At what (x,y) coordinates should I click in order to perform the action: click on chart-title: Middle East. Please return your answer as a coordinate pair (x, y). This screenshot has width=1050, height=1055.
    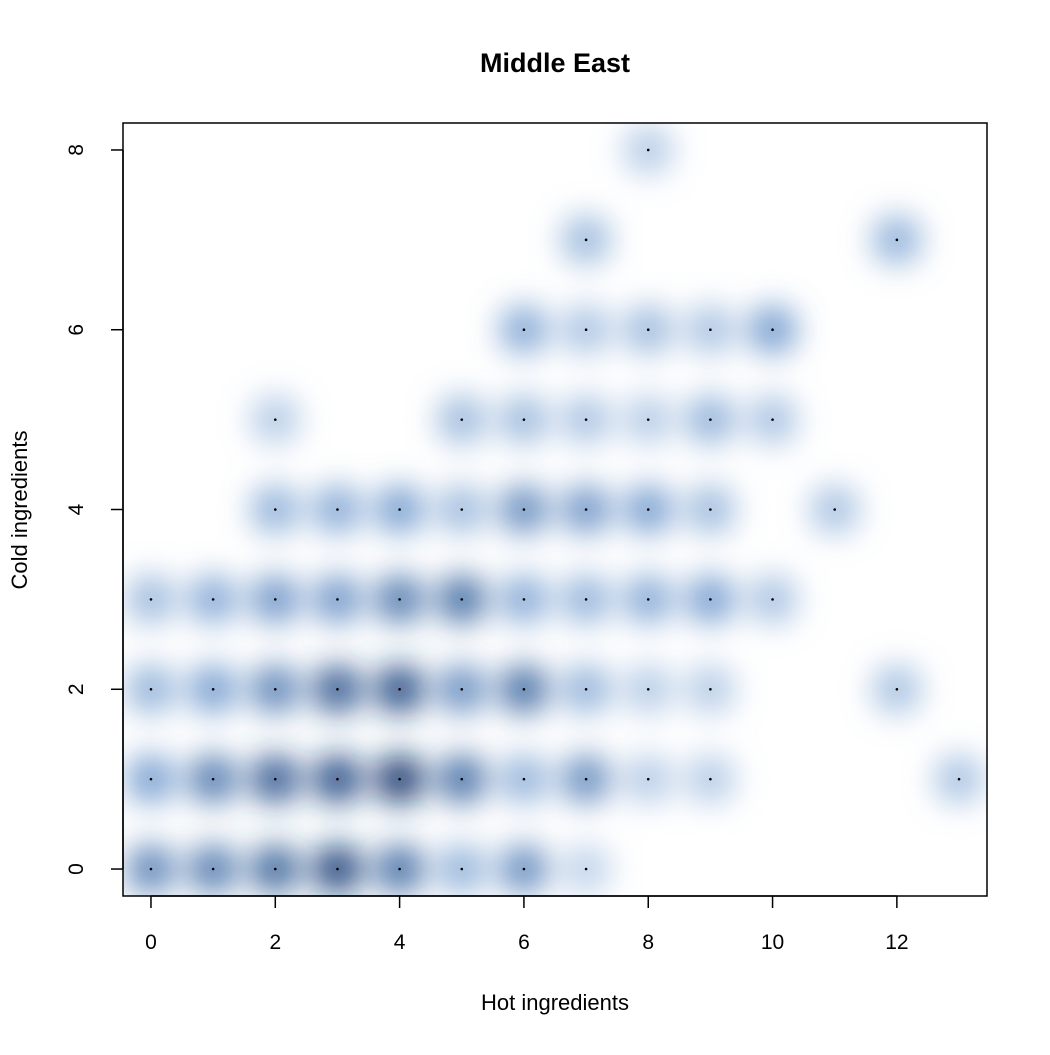
    Looking at the image, I should click on (555, 63).